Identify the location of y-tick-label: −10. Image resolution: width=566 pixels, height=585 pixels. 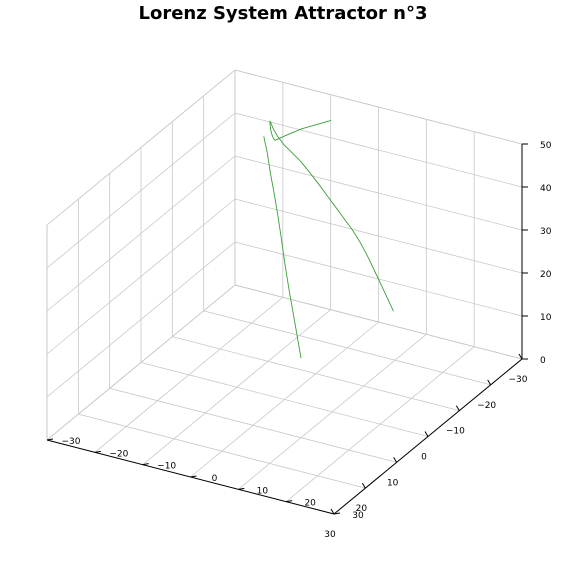
(166, 467).